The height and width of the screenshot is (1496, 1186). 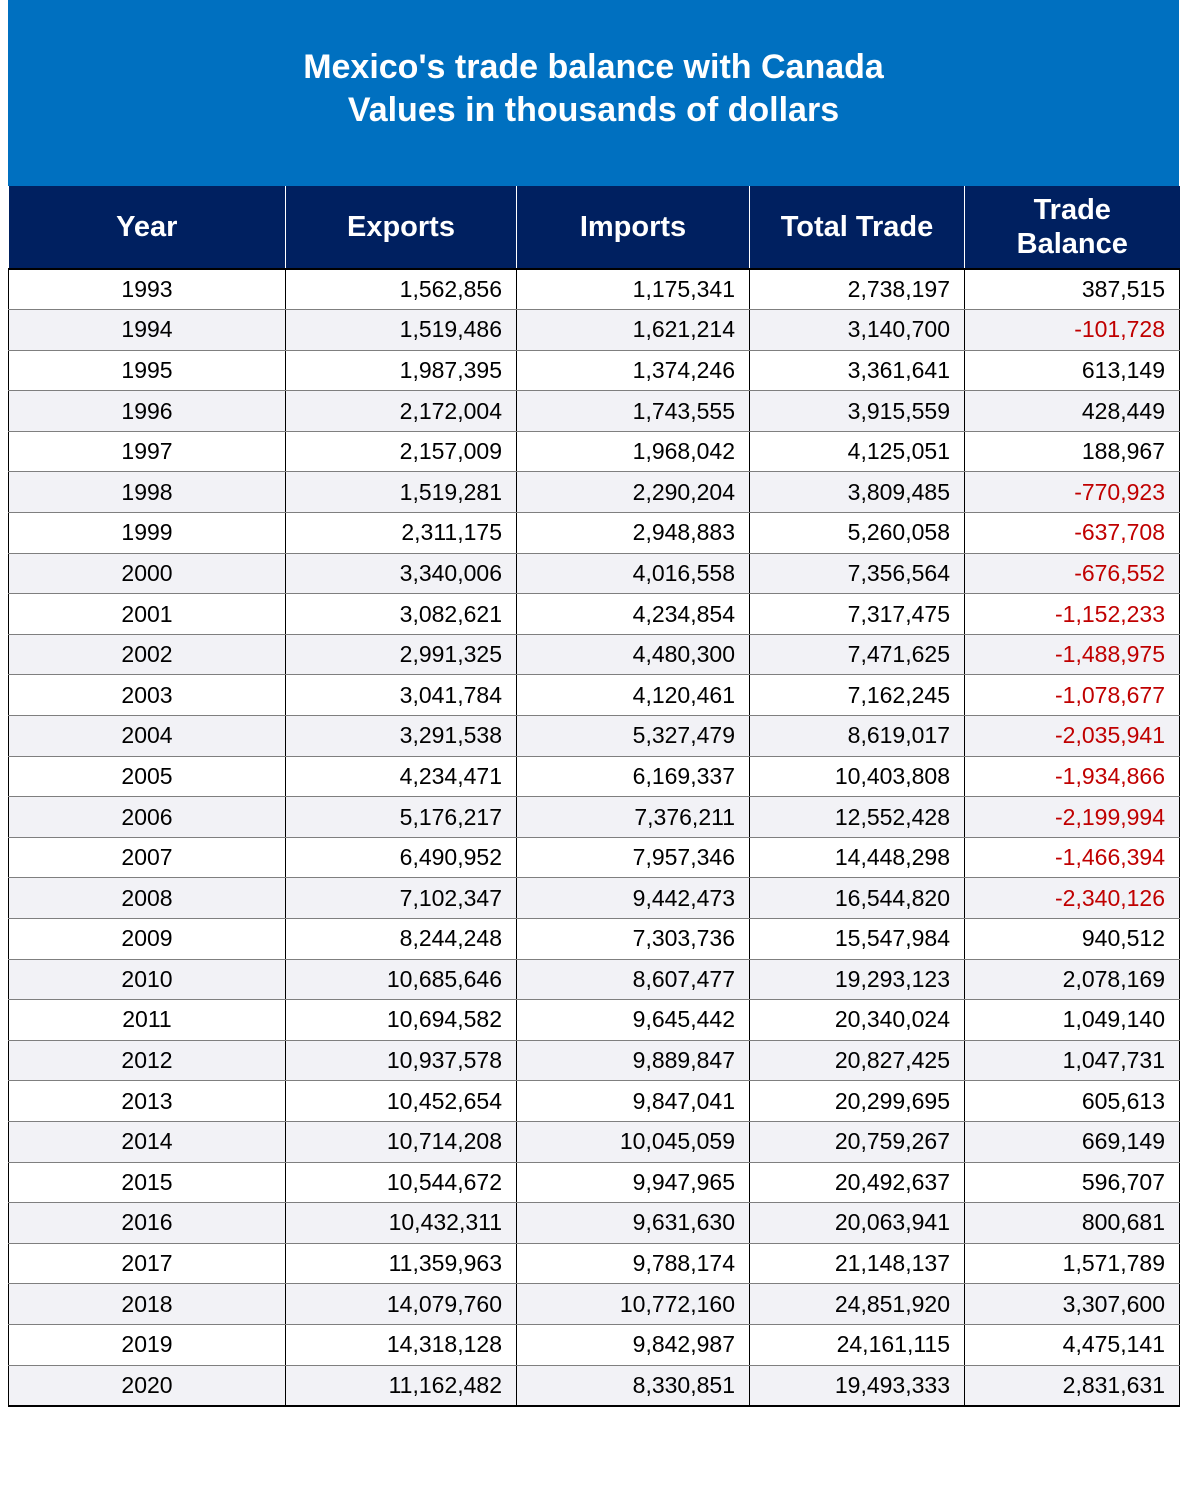 What do you see at coordinates (401, 1142) in the screenshot?
I see `exports-cell: 10,714,208` at bounding box center [401, 1142].